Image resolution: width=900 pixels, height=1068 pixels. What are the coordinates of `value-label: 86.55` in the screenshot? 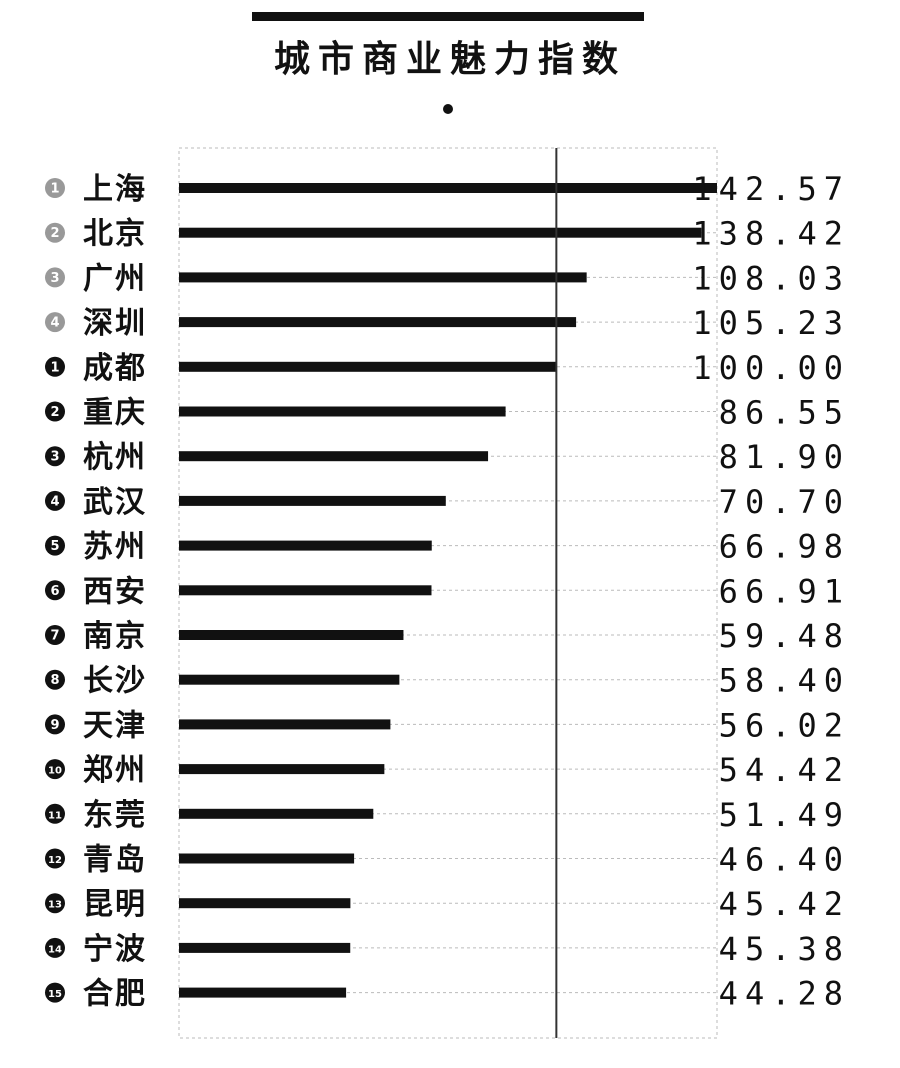 It's located at (784, 413).